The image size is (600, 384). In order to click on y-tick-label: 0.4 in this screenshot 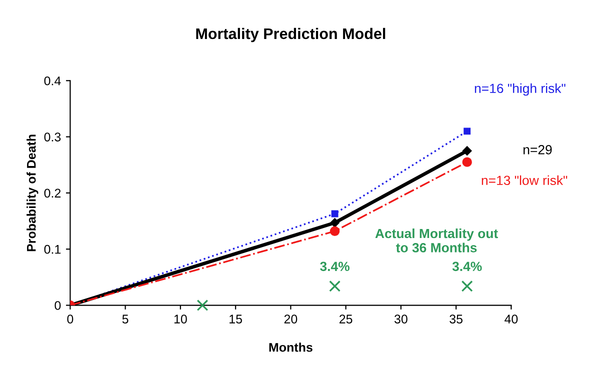, I will do `click(52, 81)`.